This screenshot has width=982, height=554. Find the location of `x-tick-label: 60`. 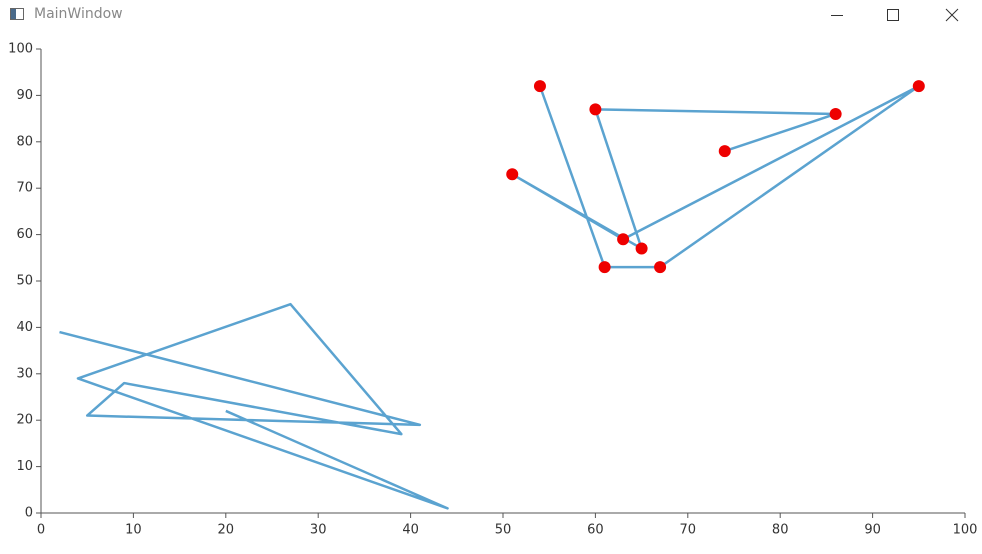

x-tick-label: 60 is located at coordinates (595, 530).